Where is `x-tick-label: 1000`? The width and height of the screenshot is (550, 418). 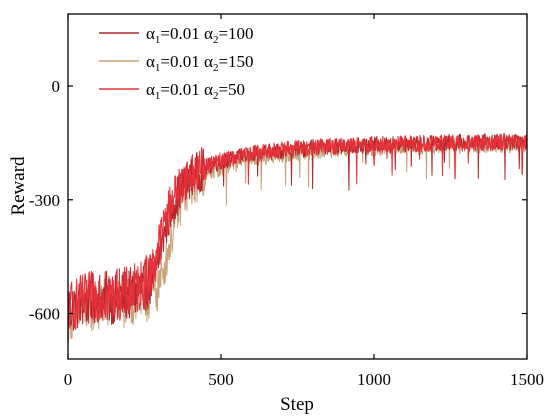 x-tick-label: 1000 is located at coordinates (374, 379).